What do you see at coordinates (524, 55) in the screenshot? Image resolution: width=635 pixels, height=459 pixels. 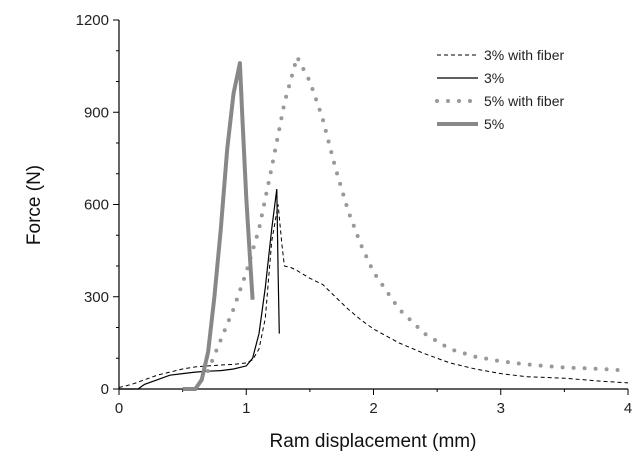 I see `legend-label-1: 3% with fiber` at bounding box center [524, 55].